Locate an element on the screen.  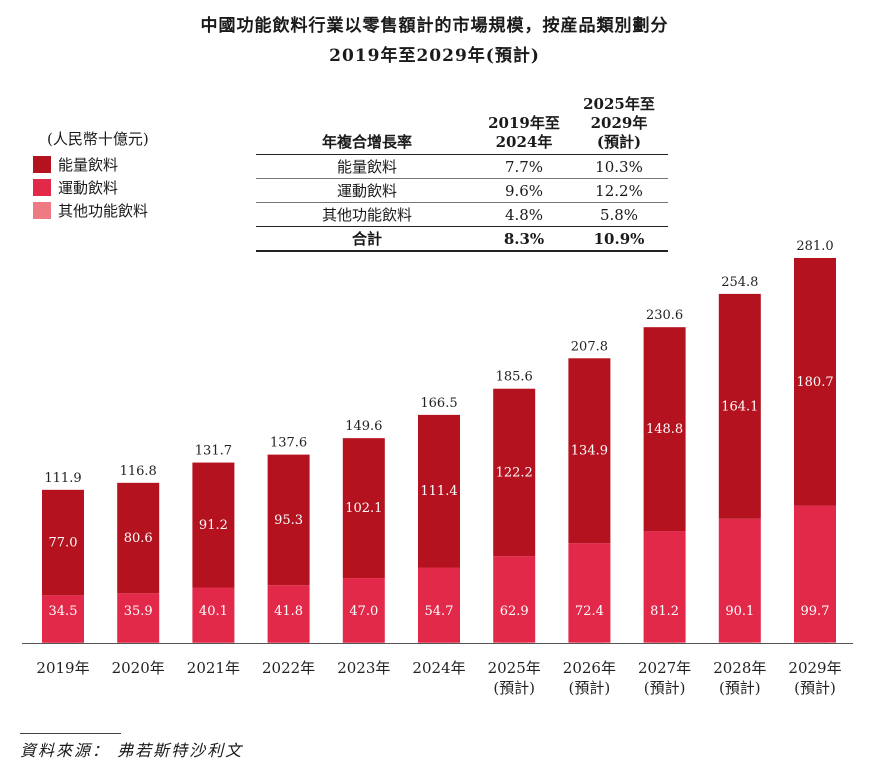
segment-label: 91.2 is located at coordinates (213, 525).